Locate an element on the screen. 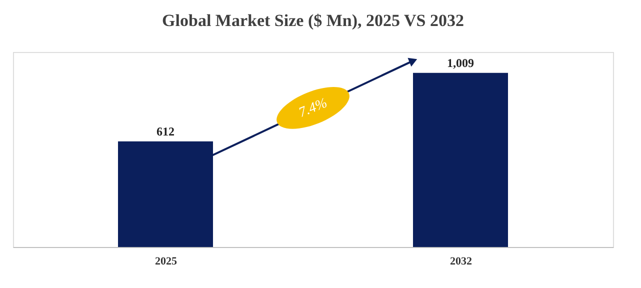  chart-title: Global Market Size ($ Mn), 2025 VS 2032 is located at coordinates (313, 20).